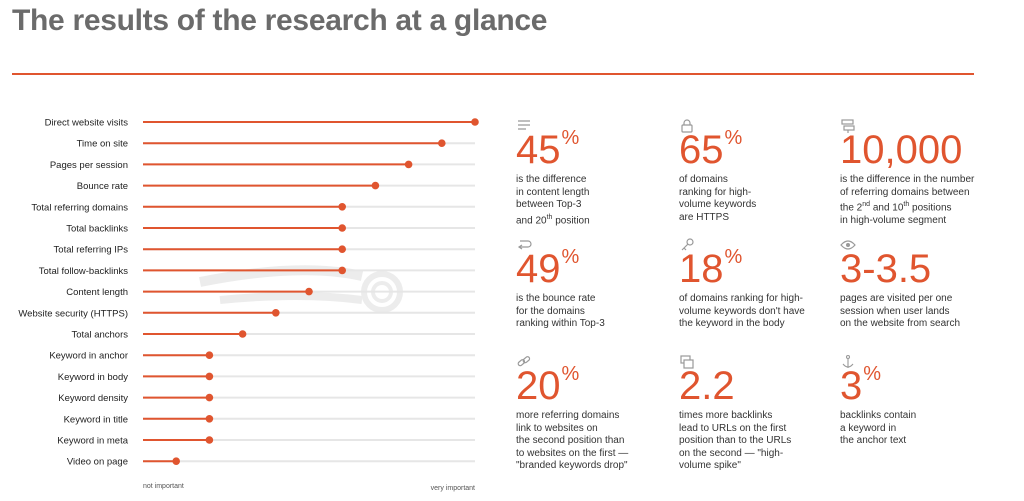  What do you see at coordinates (83, 271) in the screenshot?
I see `category-label: Total follow-backlinks` at bounding box center [83, 271].